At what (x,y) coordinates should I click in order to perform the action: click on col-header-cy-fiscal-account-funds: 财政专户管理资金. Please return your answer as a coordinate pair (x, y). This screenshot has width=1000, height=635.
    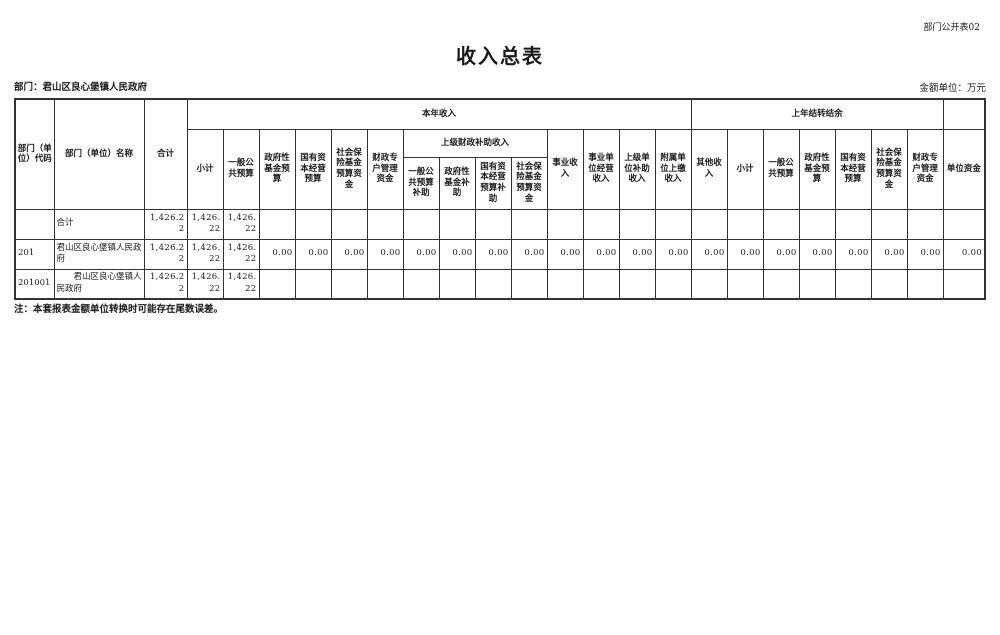
    Looking at the image, I should click on (385, 169).